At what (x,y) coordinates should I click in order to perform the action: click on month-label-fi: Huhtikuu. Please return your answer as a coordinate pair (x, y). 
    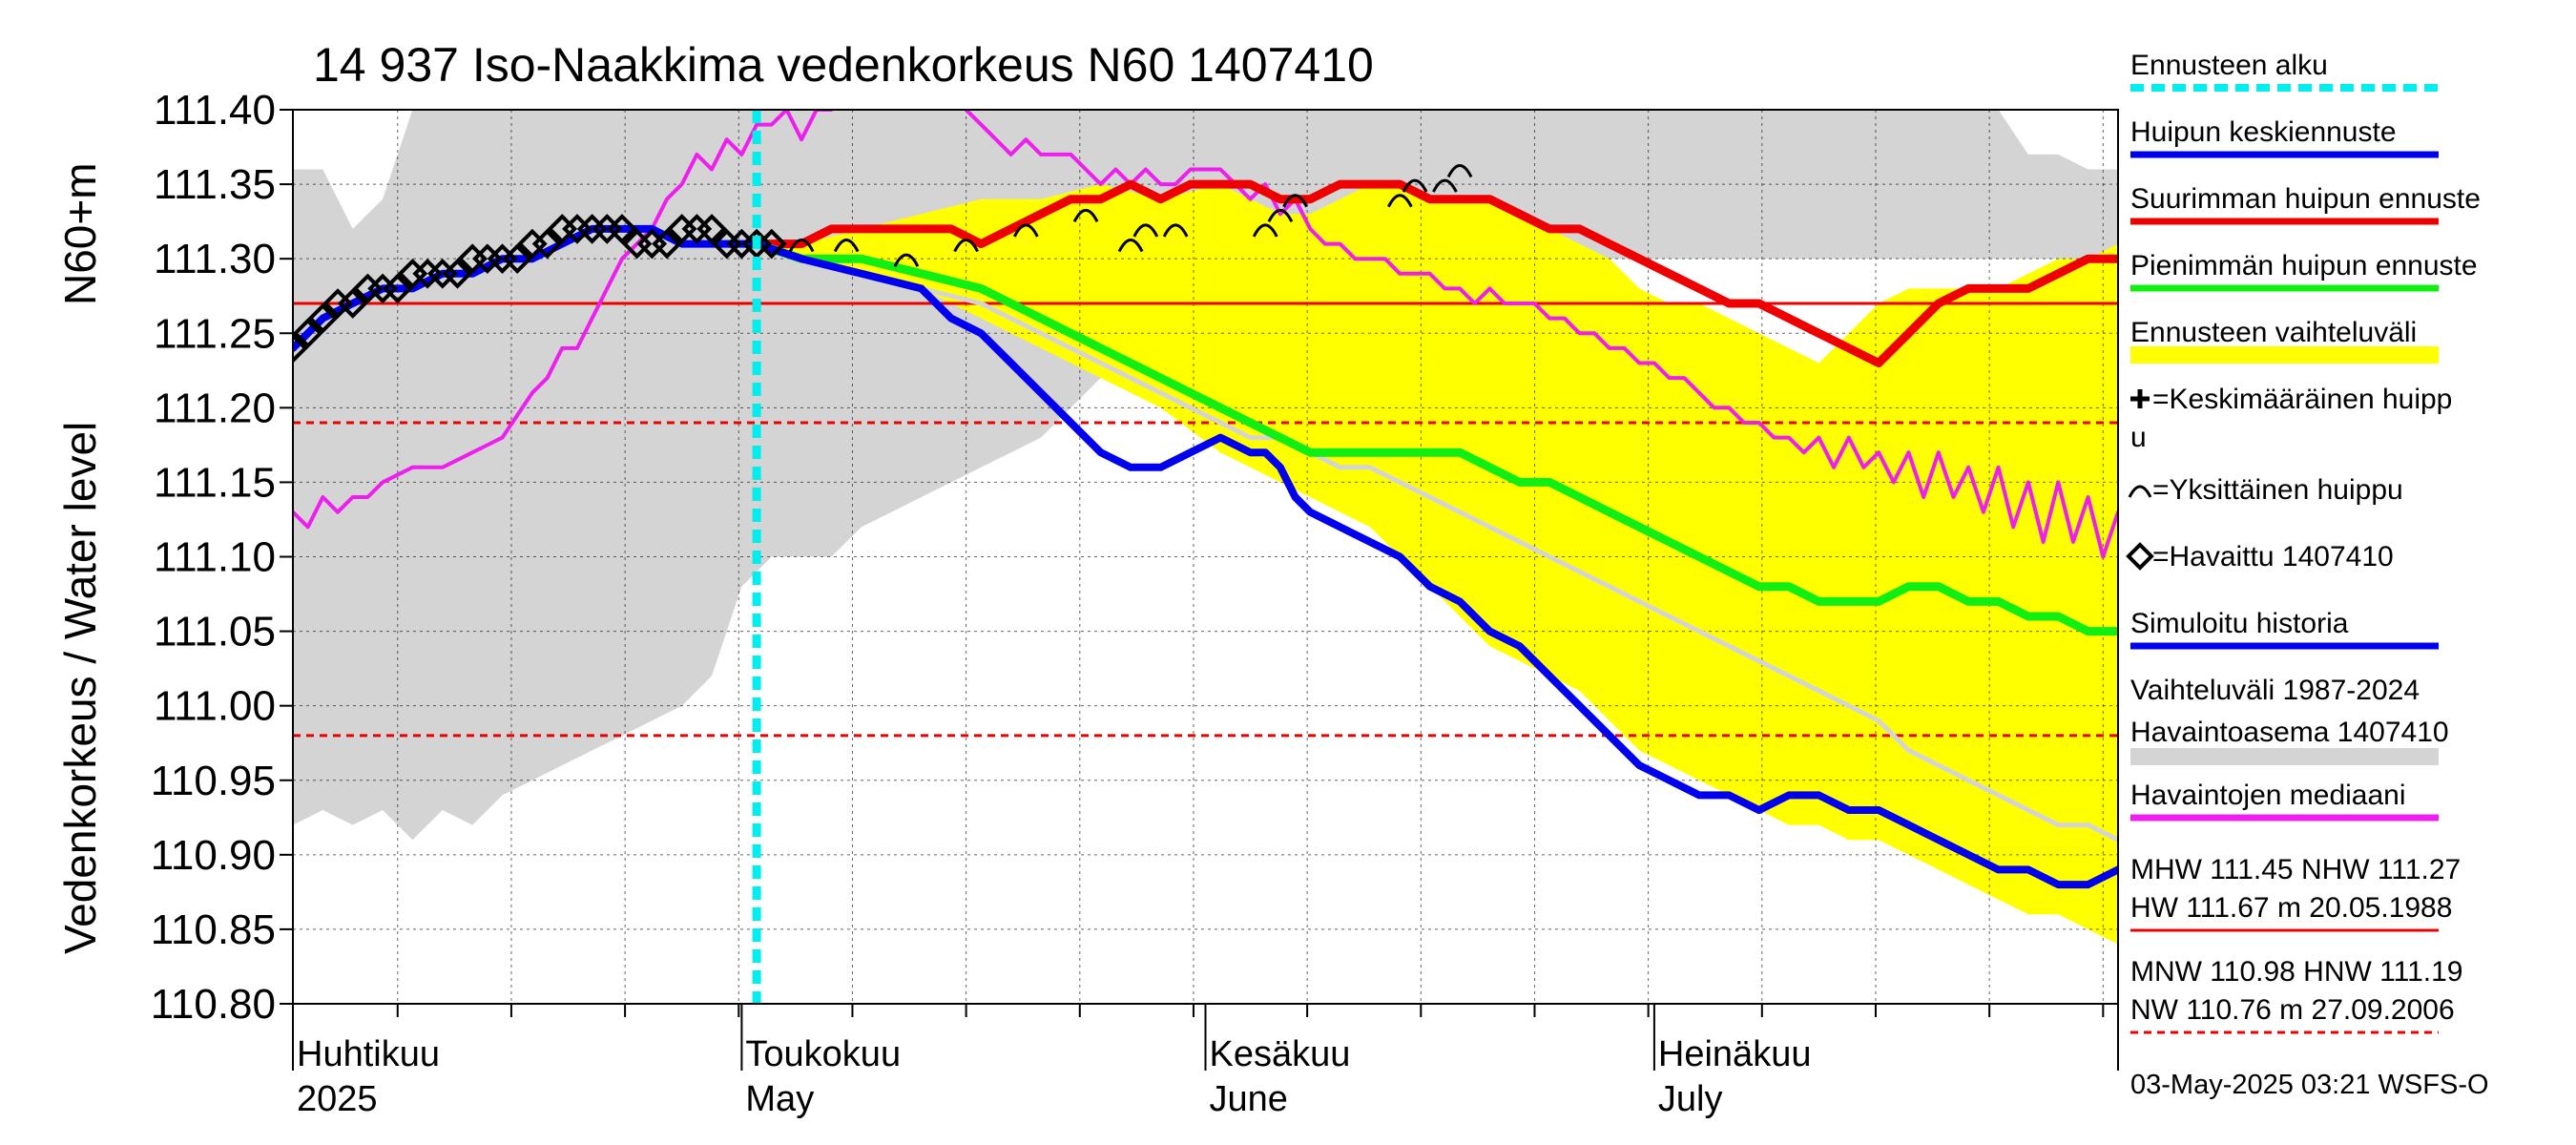
    Looking at the image, I should click on (368, 1054).